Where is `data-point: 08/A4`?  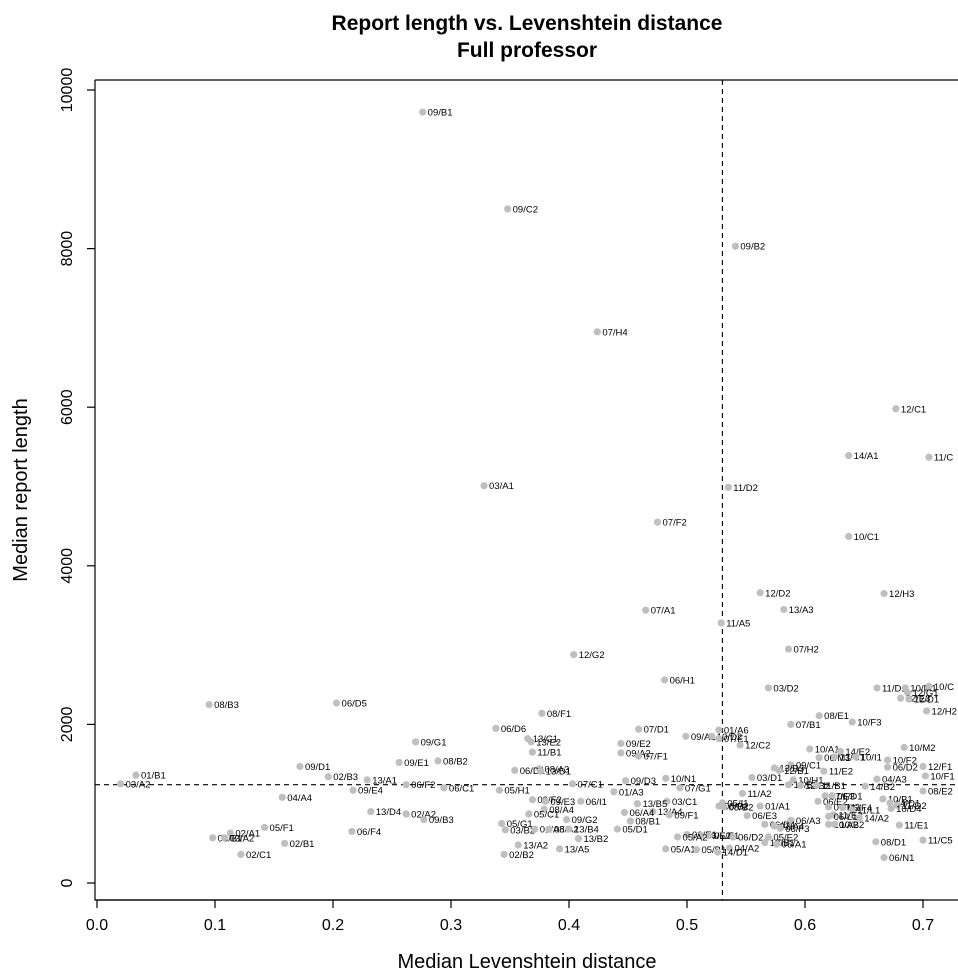
data-point: 08/A4 is located at coordinates (557, 810).